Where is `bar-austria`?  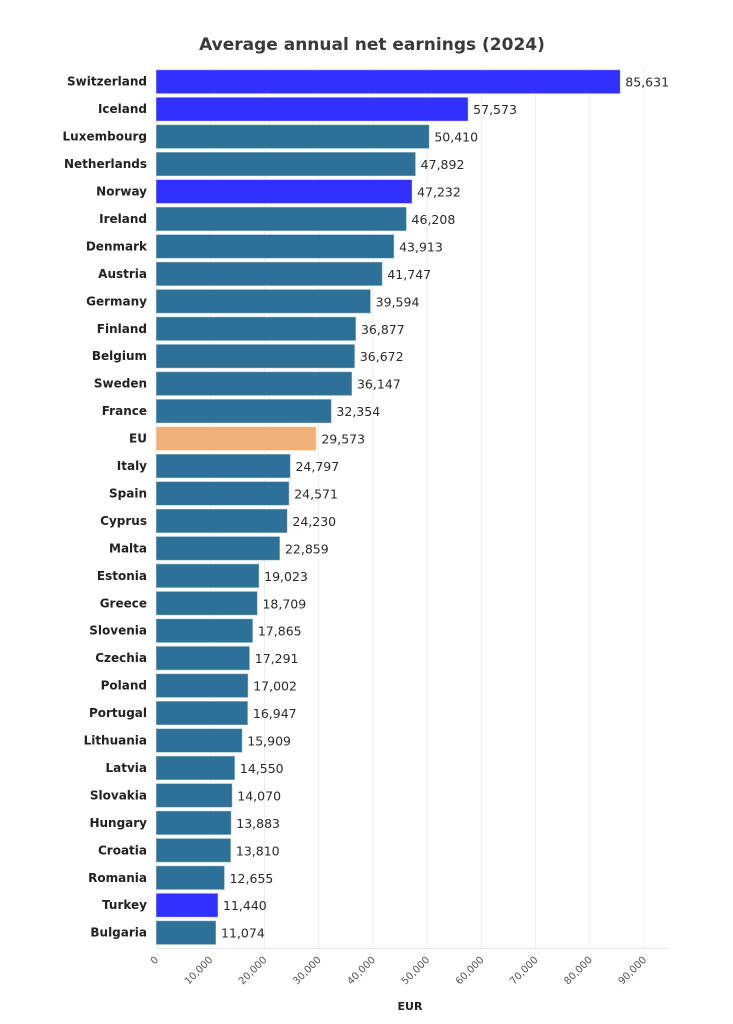 bar-austria is located at coordinates (269, 274).